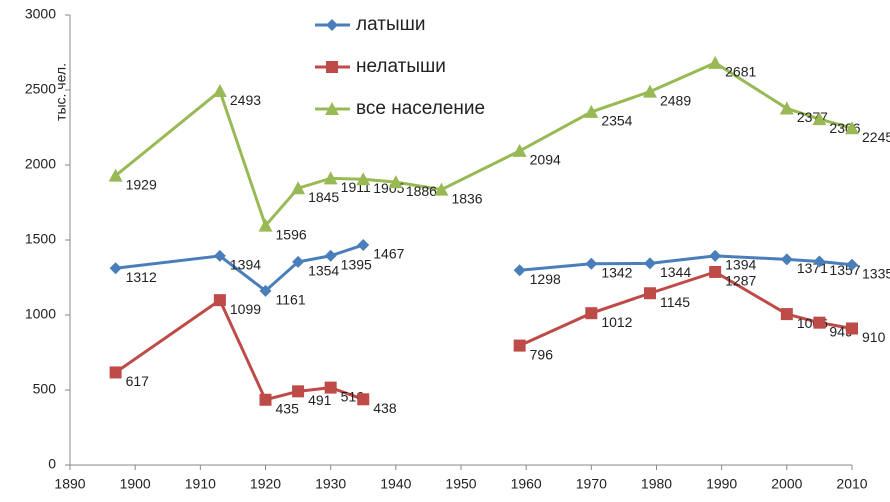  What do you see at coordinates (40, 239) in the screenshot?
I see `y-tick-label: 1500` at bounding box center [40, 239].